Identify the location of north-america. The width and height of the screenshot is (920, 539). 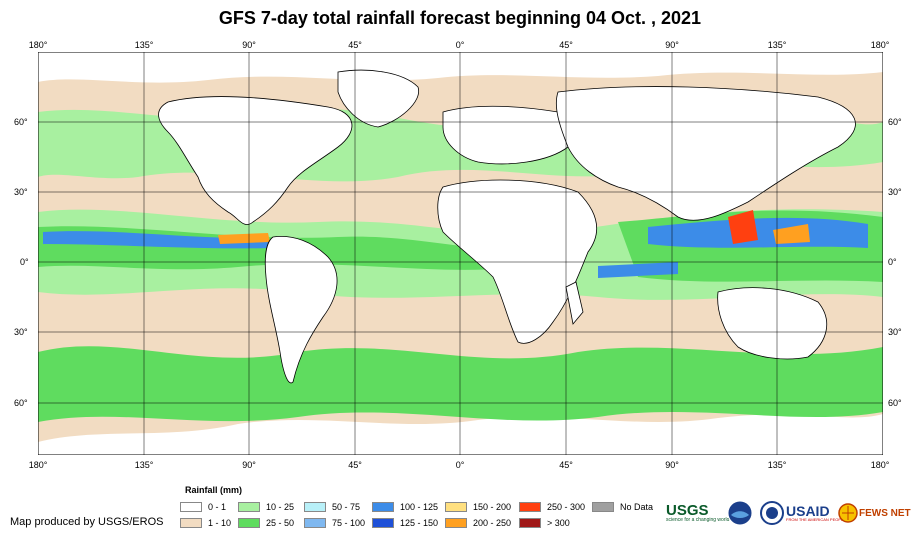
(255, 160).